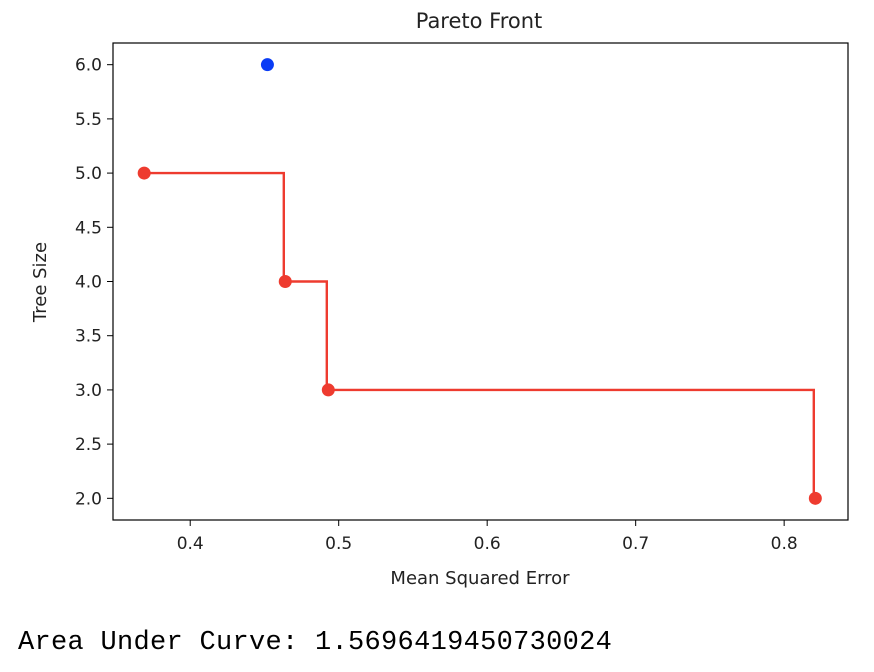 This screenshot has width=874, height=672. I want to click on y-tick-label: 6.0, so click(88, 66).